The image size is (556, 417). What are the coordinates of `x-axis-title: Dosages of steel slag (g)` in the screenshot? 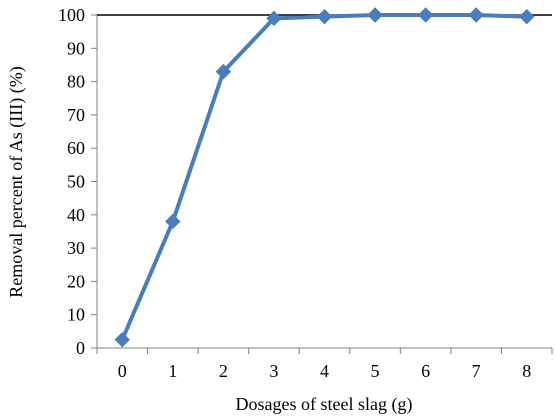 It's located at (324, 404).